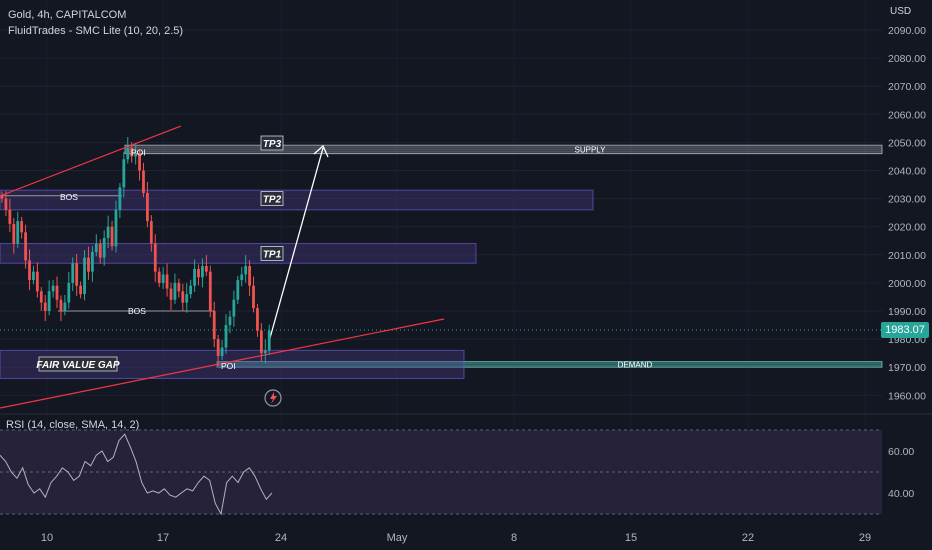 This screenshot has width=932, height=550. I want to click on tp3-label-box, so click(272, 143).